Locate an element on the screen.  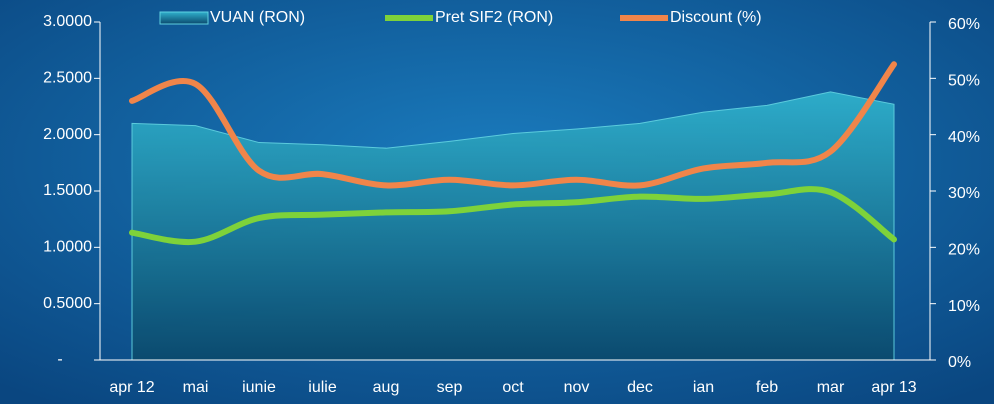
x-tick-label: aug is located at coordinates (386, 387).